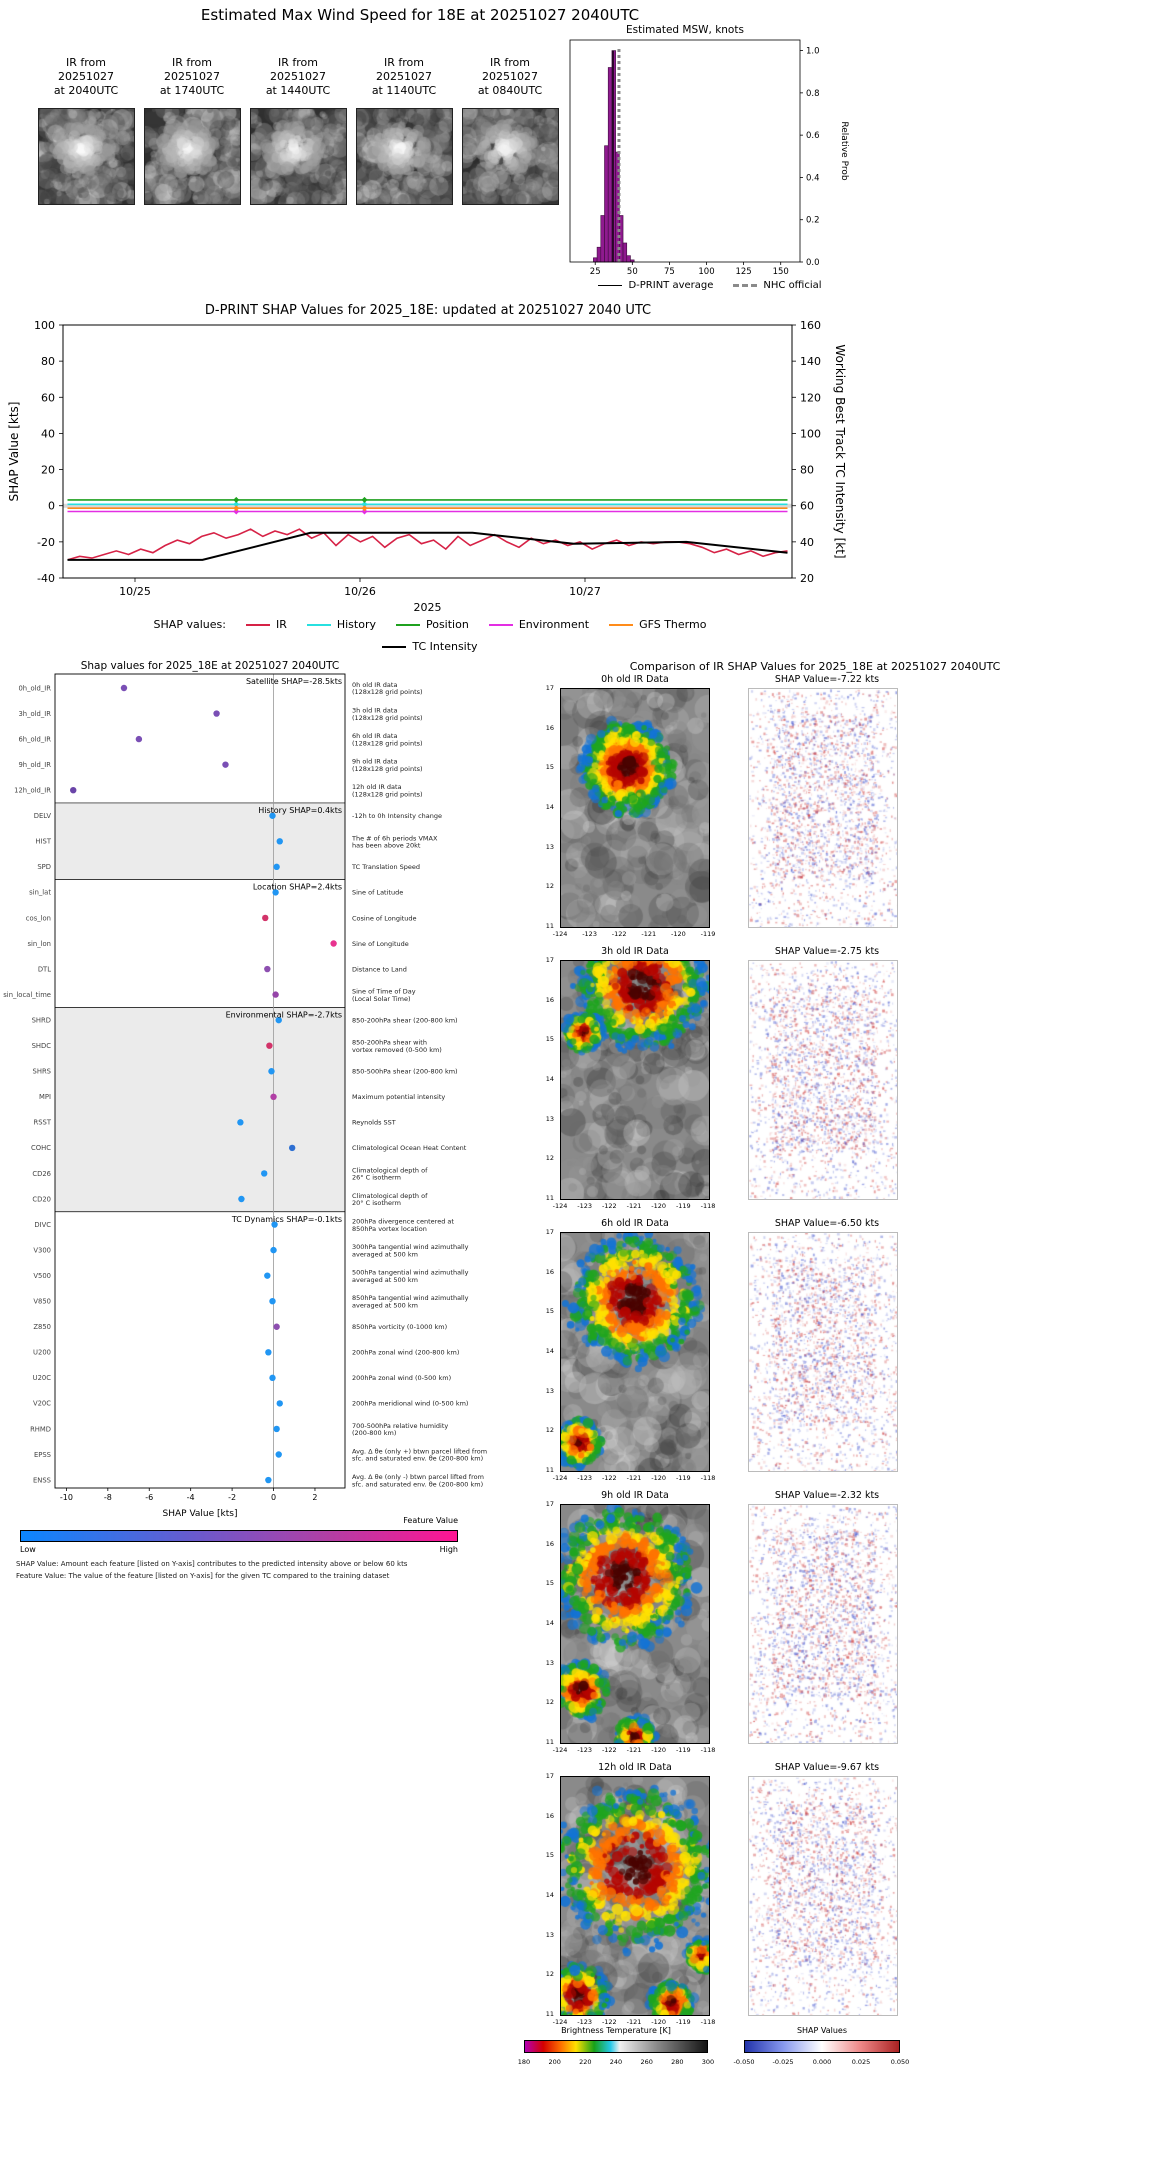 The width and height of the screenshot is (1168, 2158). I want to click on left-tick-label: -20, so click(46, 542).